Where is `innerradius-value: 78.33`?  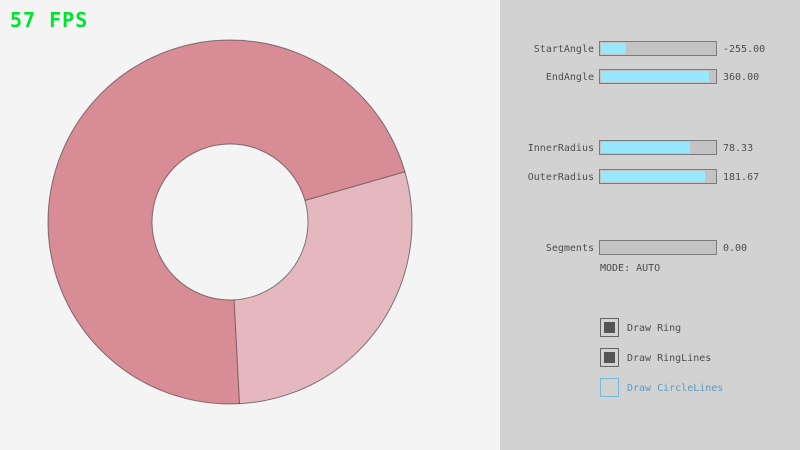
innerradius-value: 78.33 is located at coordinates (738, 148).